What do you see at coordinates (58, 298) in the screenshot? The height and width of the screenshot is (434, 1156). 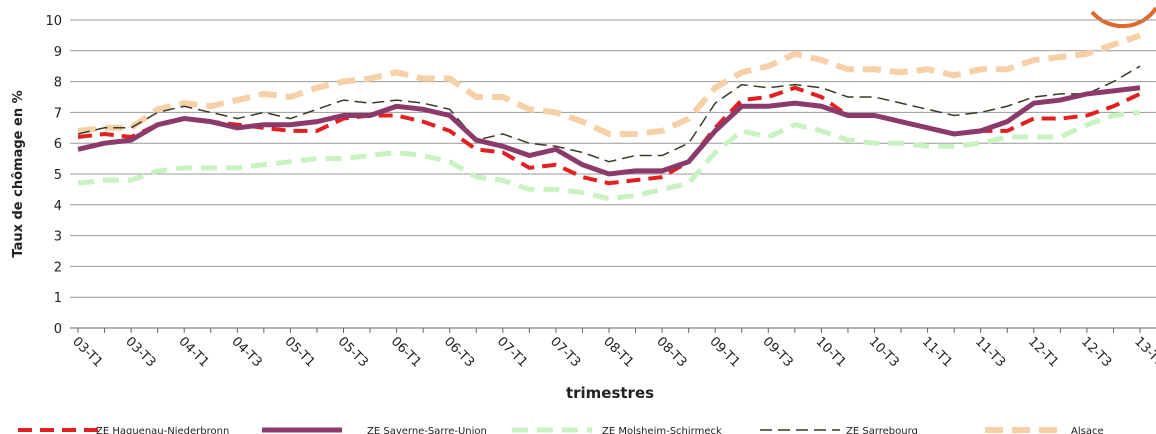 I see `y-tick-label: 1` at bounding box center [58, 298].